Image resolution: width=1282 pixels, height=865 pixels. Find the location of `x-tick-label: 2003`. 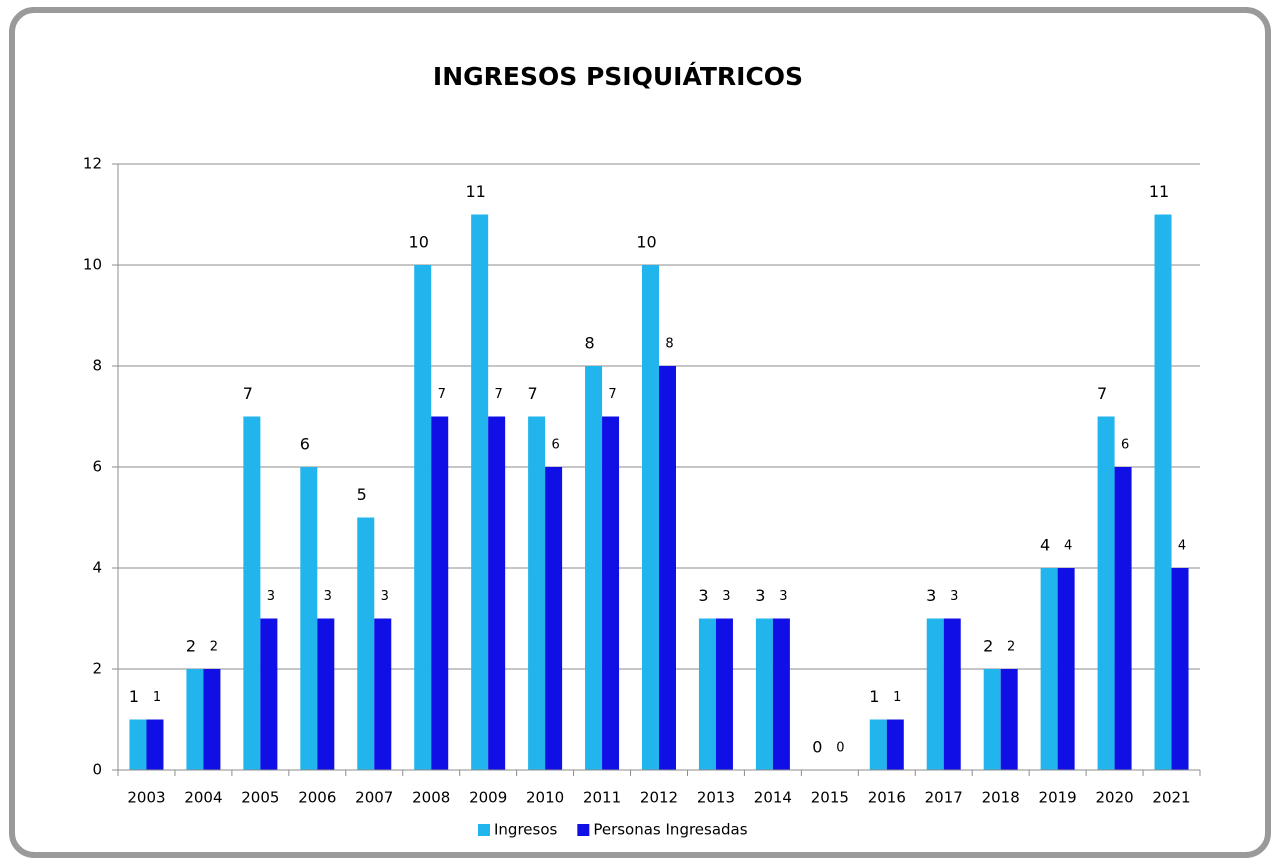

x-tick-label: 2003 is located at coordinates (146, 798).